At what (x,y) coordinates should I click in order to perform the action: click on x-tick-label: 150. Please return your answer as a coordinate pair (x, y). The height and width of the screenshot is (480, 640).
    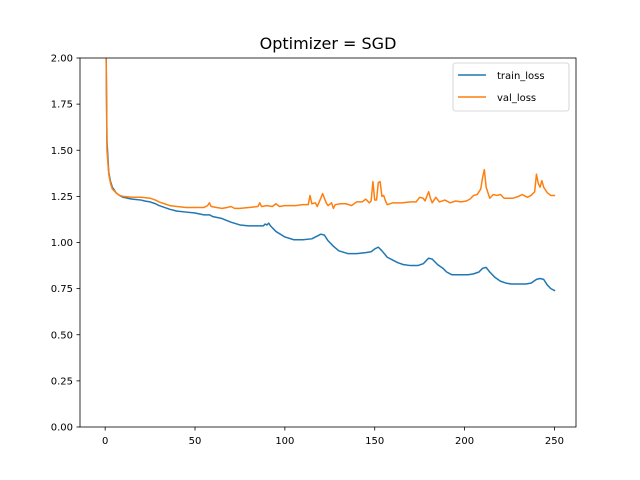
    Looking at the image, I should click on (374, 441).